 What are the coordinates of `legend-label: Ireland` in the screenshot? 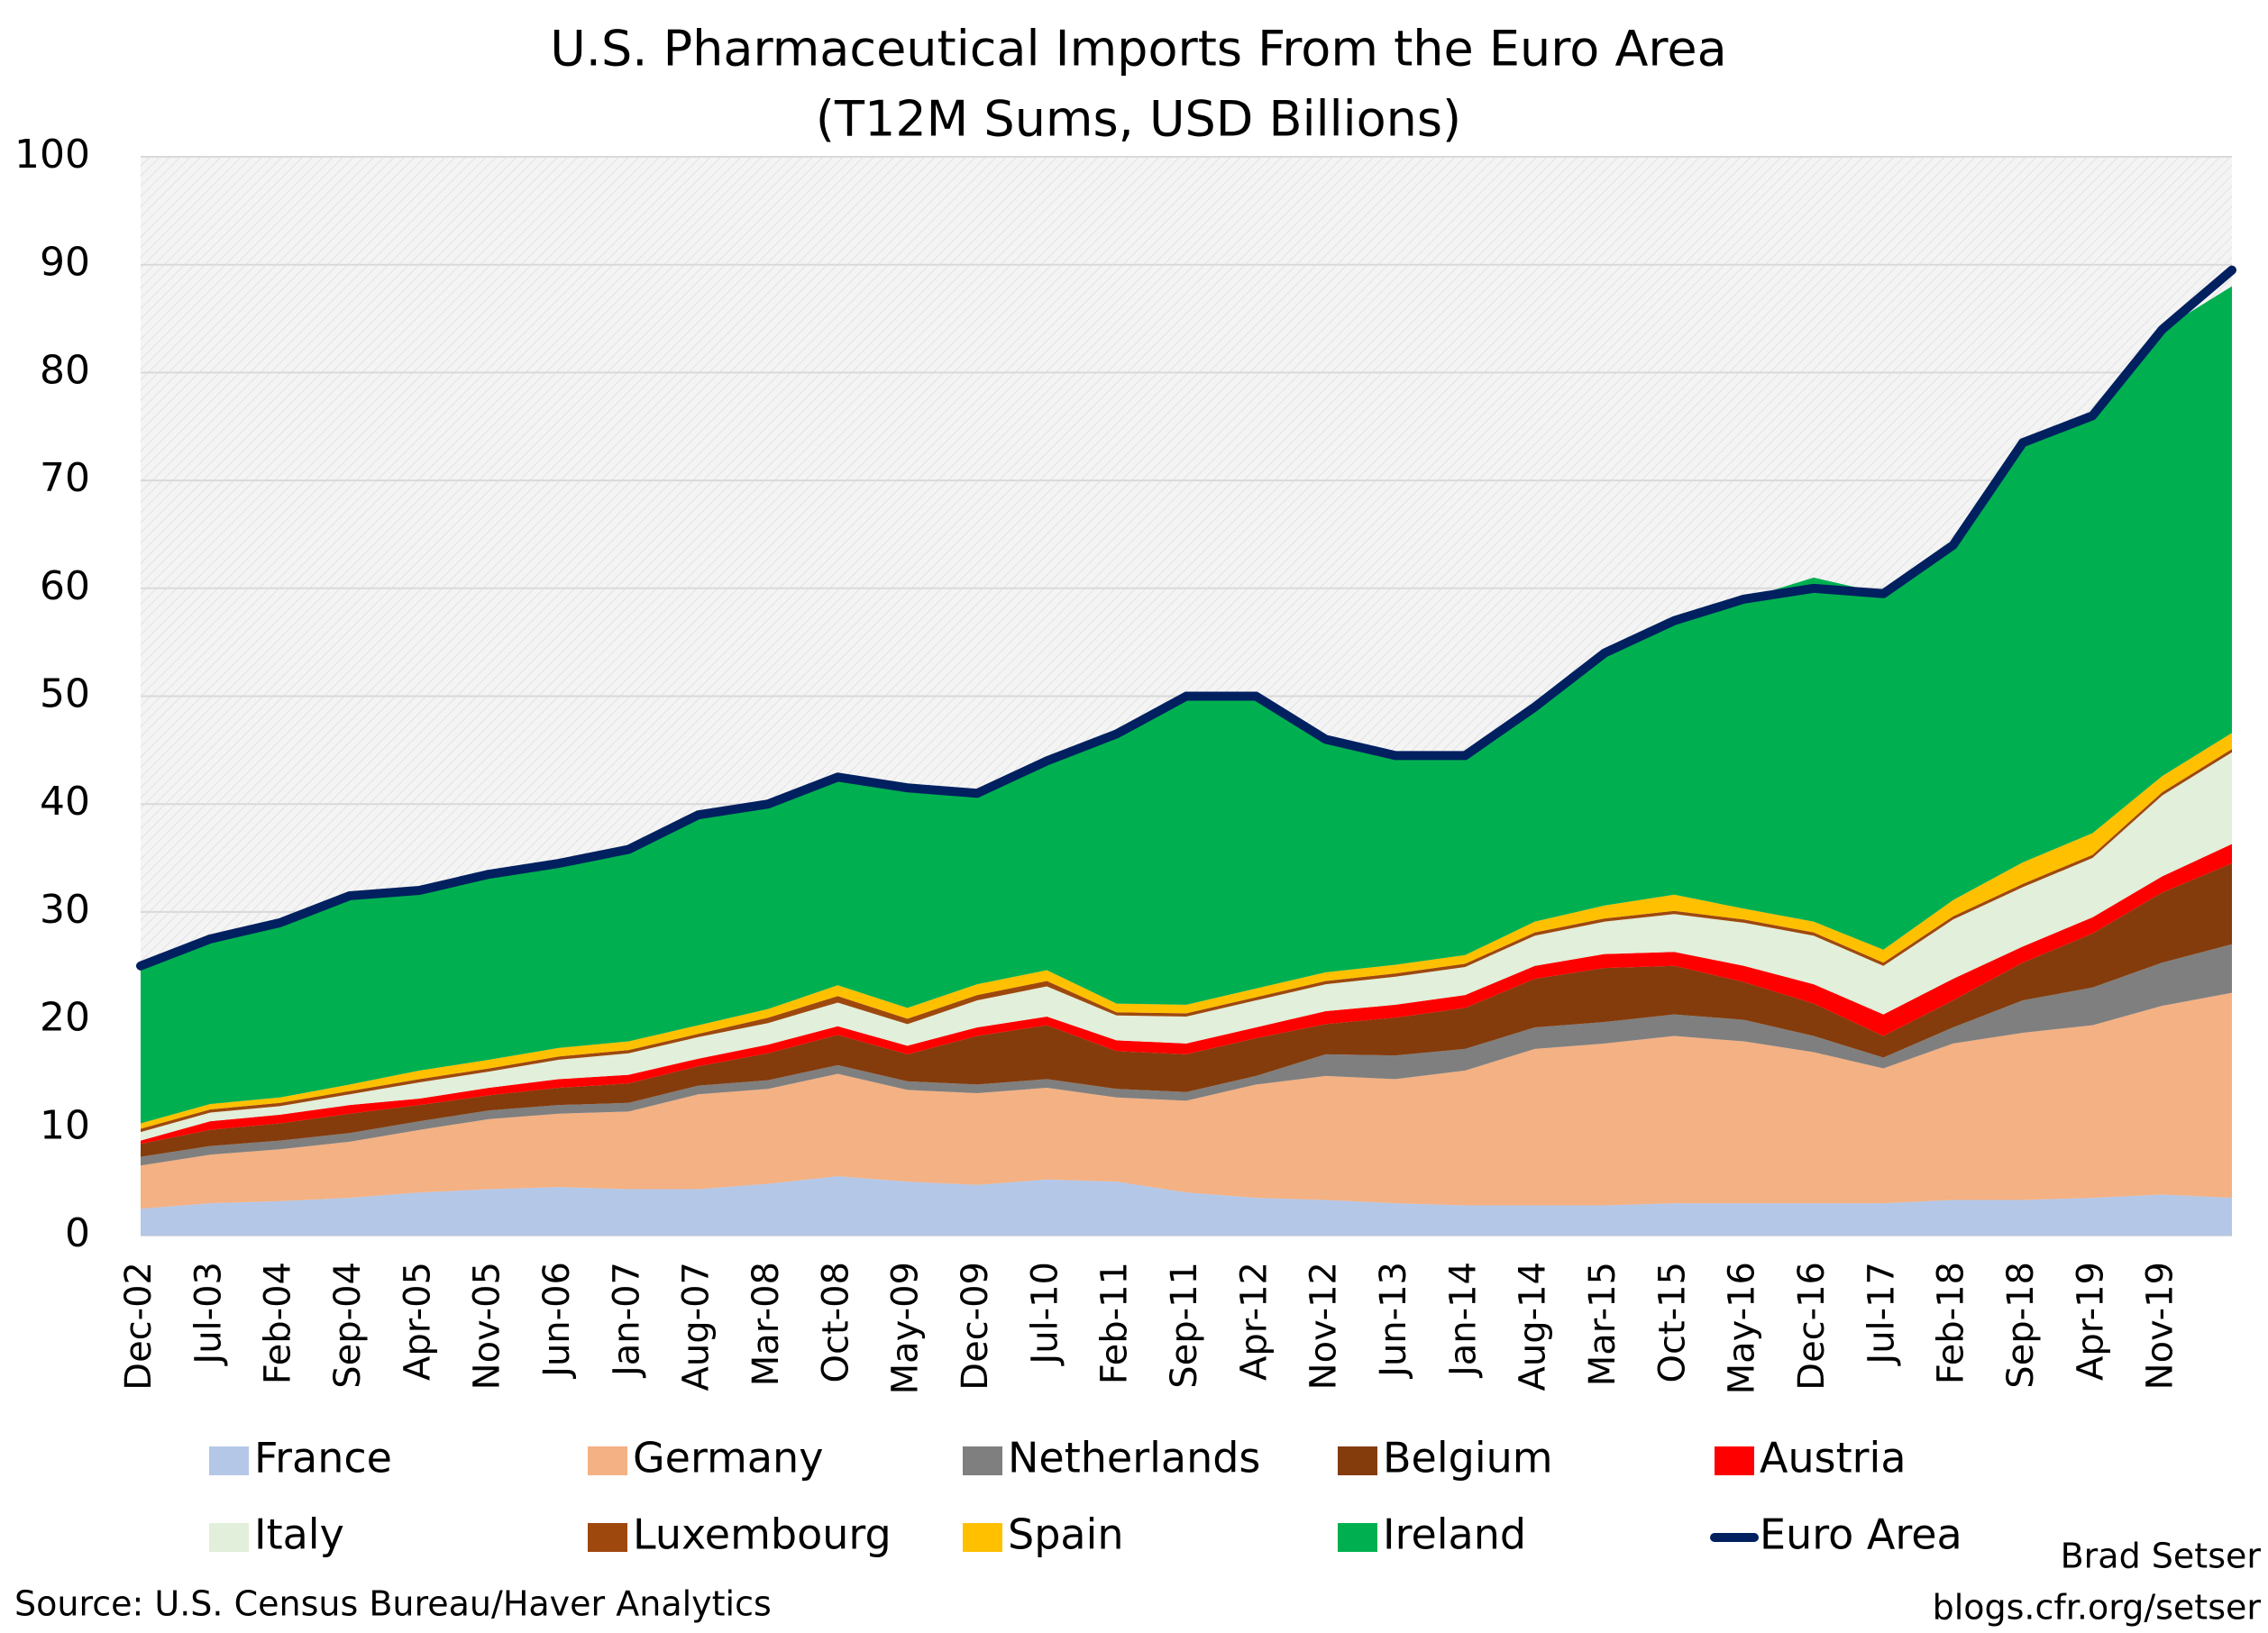 It's located at (1455, 1534).